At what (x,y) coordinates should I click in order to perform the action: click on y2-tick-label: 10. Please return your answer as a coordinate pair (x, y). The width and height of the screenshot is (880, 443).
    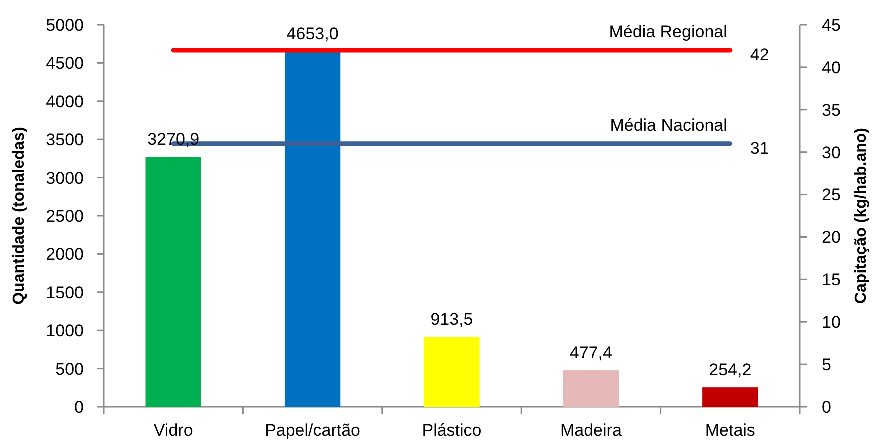
    Looking at the image, I should click on (831, 322).